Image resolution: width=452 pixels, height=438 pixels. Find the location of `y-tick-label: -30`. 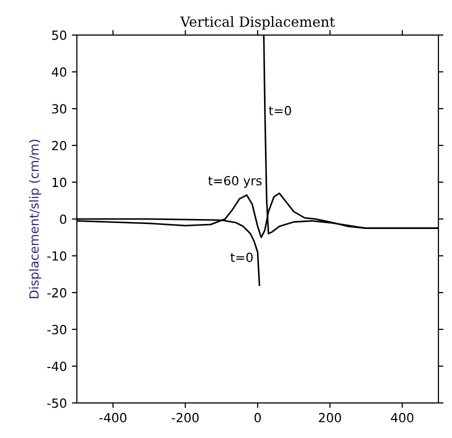

y-tick-label: -30 is located at coordinates (56, 329).